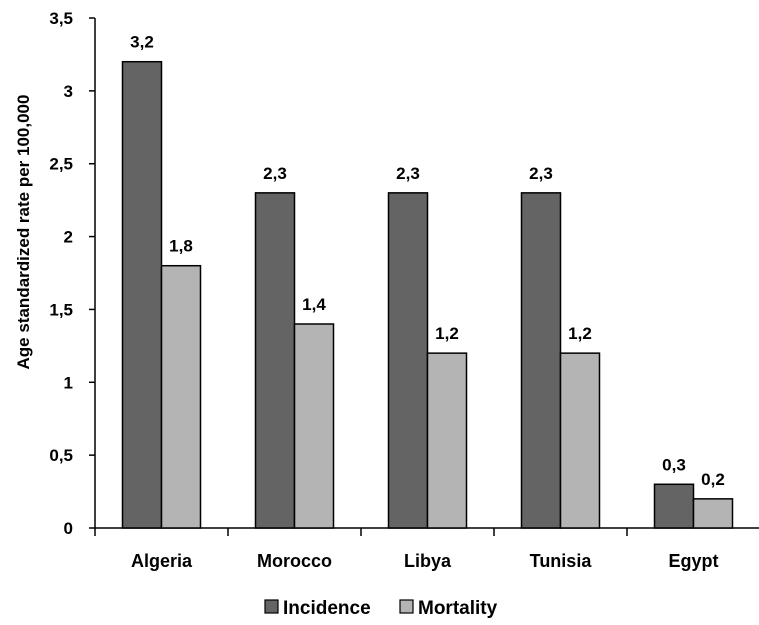 The height and width of the screenshot is (625, 759). Describe the element at coordinates (162, 561) in the screenshot. I see `x-category-label: Algeria` at that location.